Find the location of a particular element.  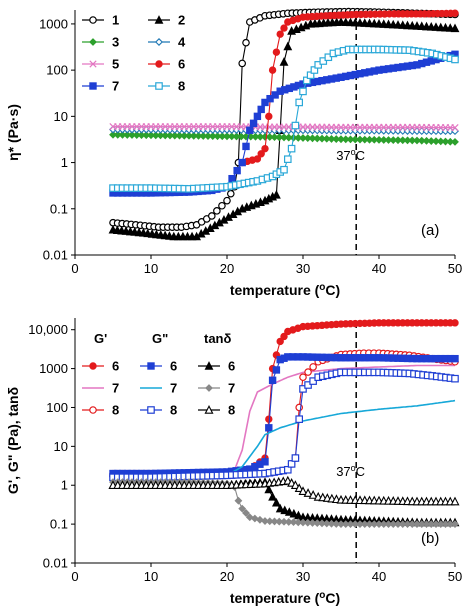

x-axis-label: temperature (oC) is located at coordinates (285, 290).